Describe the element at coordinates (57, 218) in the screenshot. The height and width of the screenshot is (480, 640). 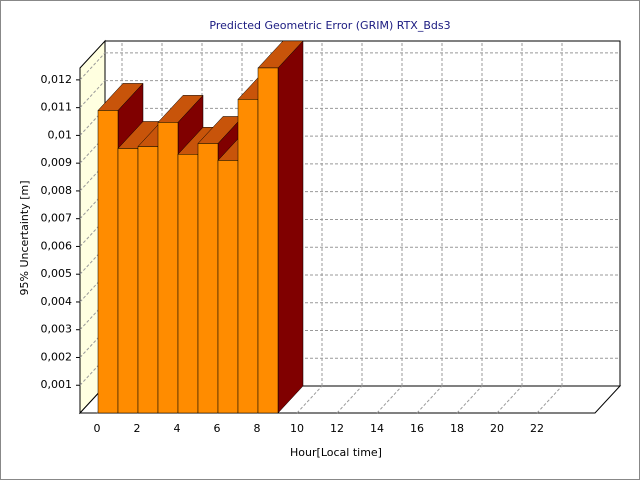
I see `y-tick-label: 0,007` at that location.